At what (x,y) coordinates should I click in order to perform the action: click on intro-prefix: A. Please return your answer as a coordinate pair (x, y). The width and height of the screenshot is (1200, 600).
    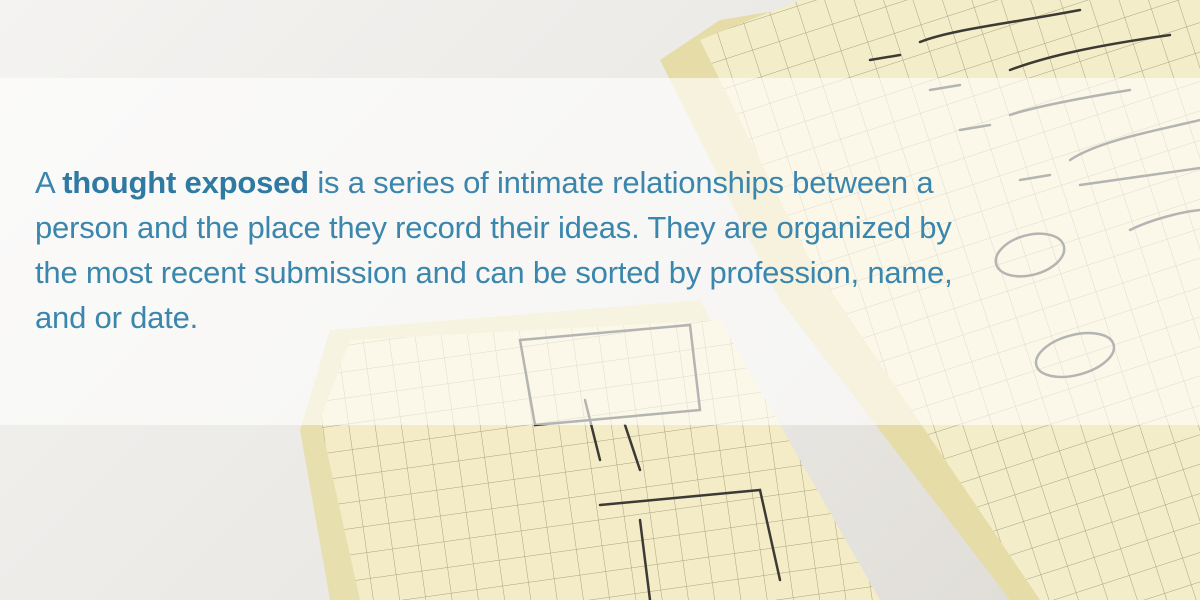
    Looking at the image, I should click on (49, 182).